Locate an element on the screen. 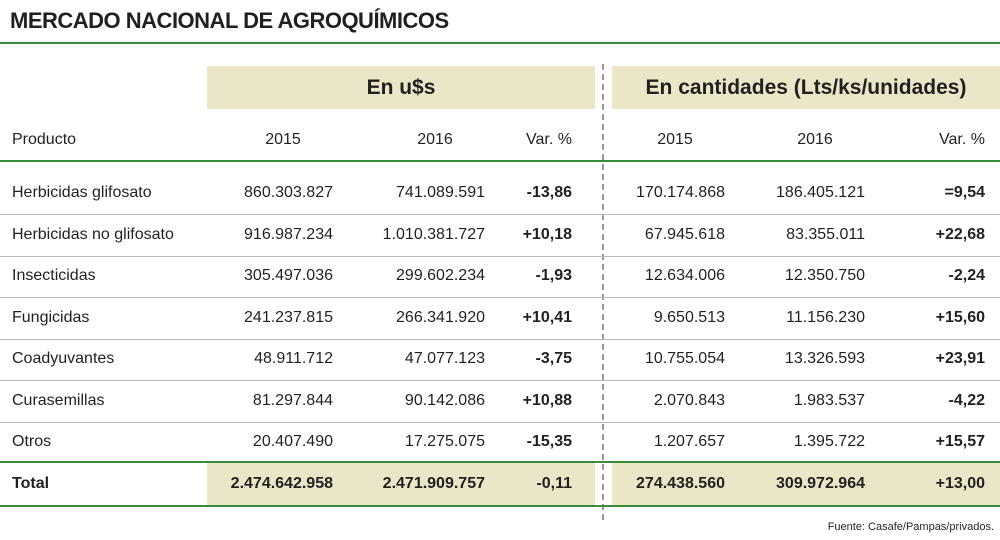 Image resolution: width=1000 pixels, height=540 pixels. cell: 170.174.868 is located at coordinates (680, 192).